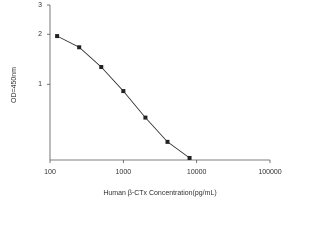  Describe the element at coordinates (50, 172) in the screenshot. I see `x-tick-label: 100` at that location.